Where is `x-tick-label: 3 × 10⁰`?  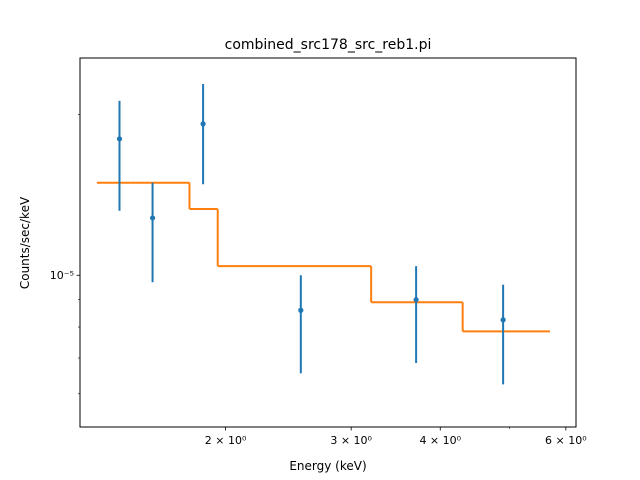 x-tick-label: 3 × 10⁰ is located at coordinates (351, 440).